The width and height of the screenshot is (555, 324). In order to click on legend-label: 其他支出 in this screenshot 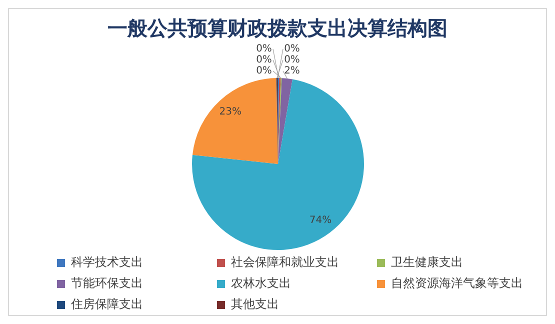, I will do `click(255, 304)`.